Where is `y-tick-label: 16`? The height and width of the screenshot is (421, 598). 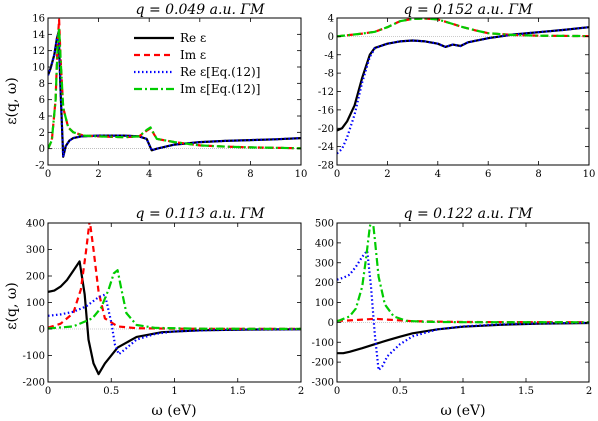
y-tick-label: 16 is located at coordinates (38, 19).